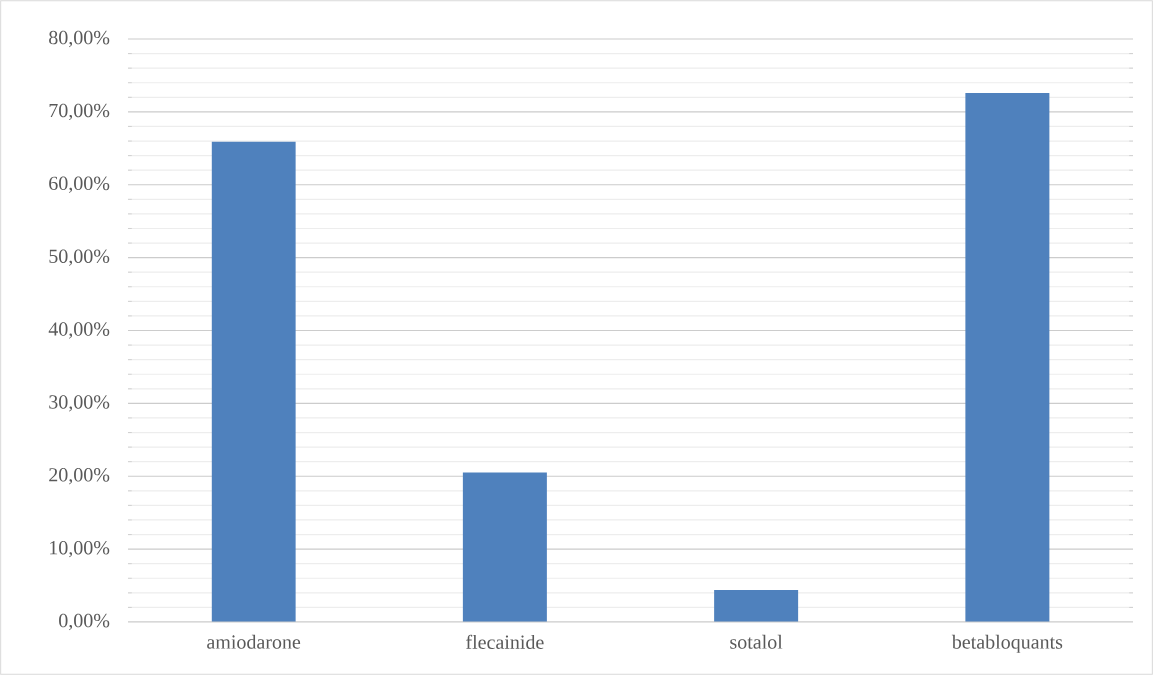 The width and height of the screenshot is (1153, 675). What do you see at coordinates (1007, 643) in the screenshot?
I see `x-tick-label: betabloquants` at bounding box center [1007, 643].